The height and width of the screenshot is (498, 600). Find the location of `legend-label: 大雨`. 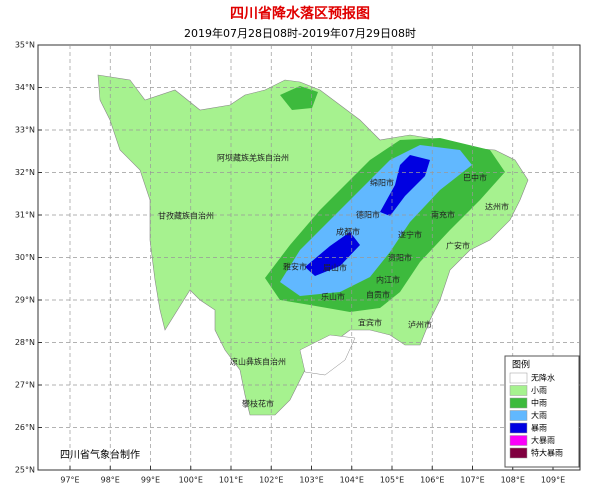

legend-label: 大雨 is located at coordinates (539, 415).